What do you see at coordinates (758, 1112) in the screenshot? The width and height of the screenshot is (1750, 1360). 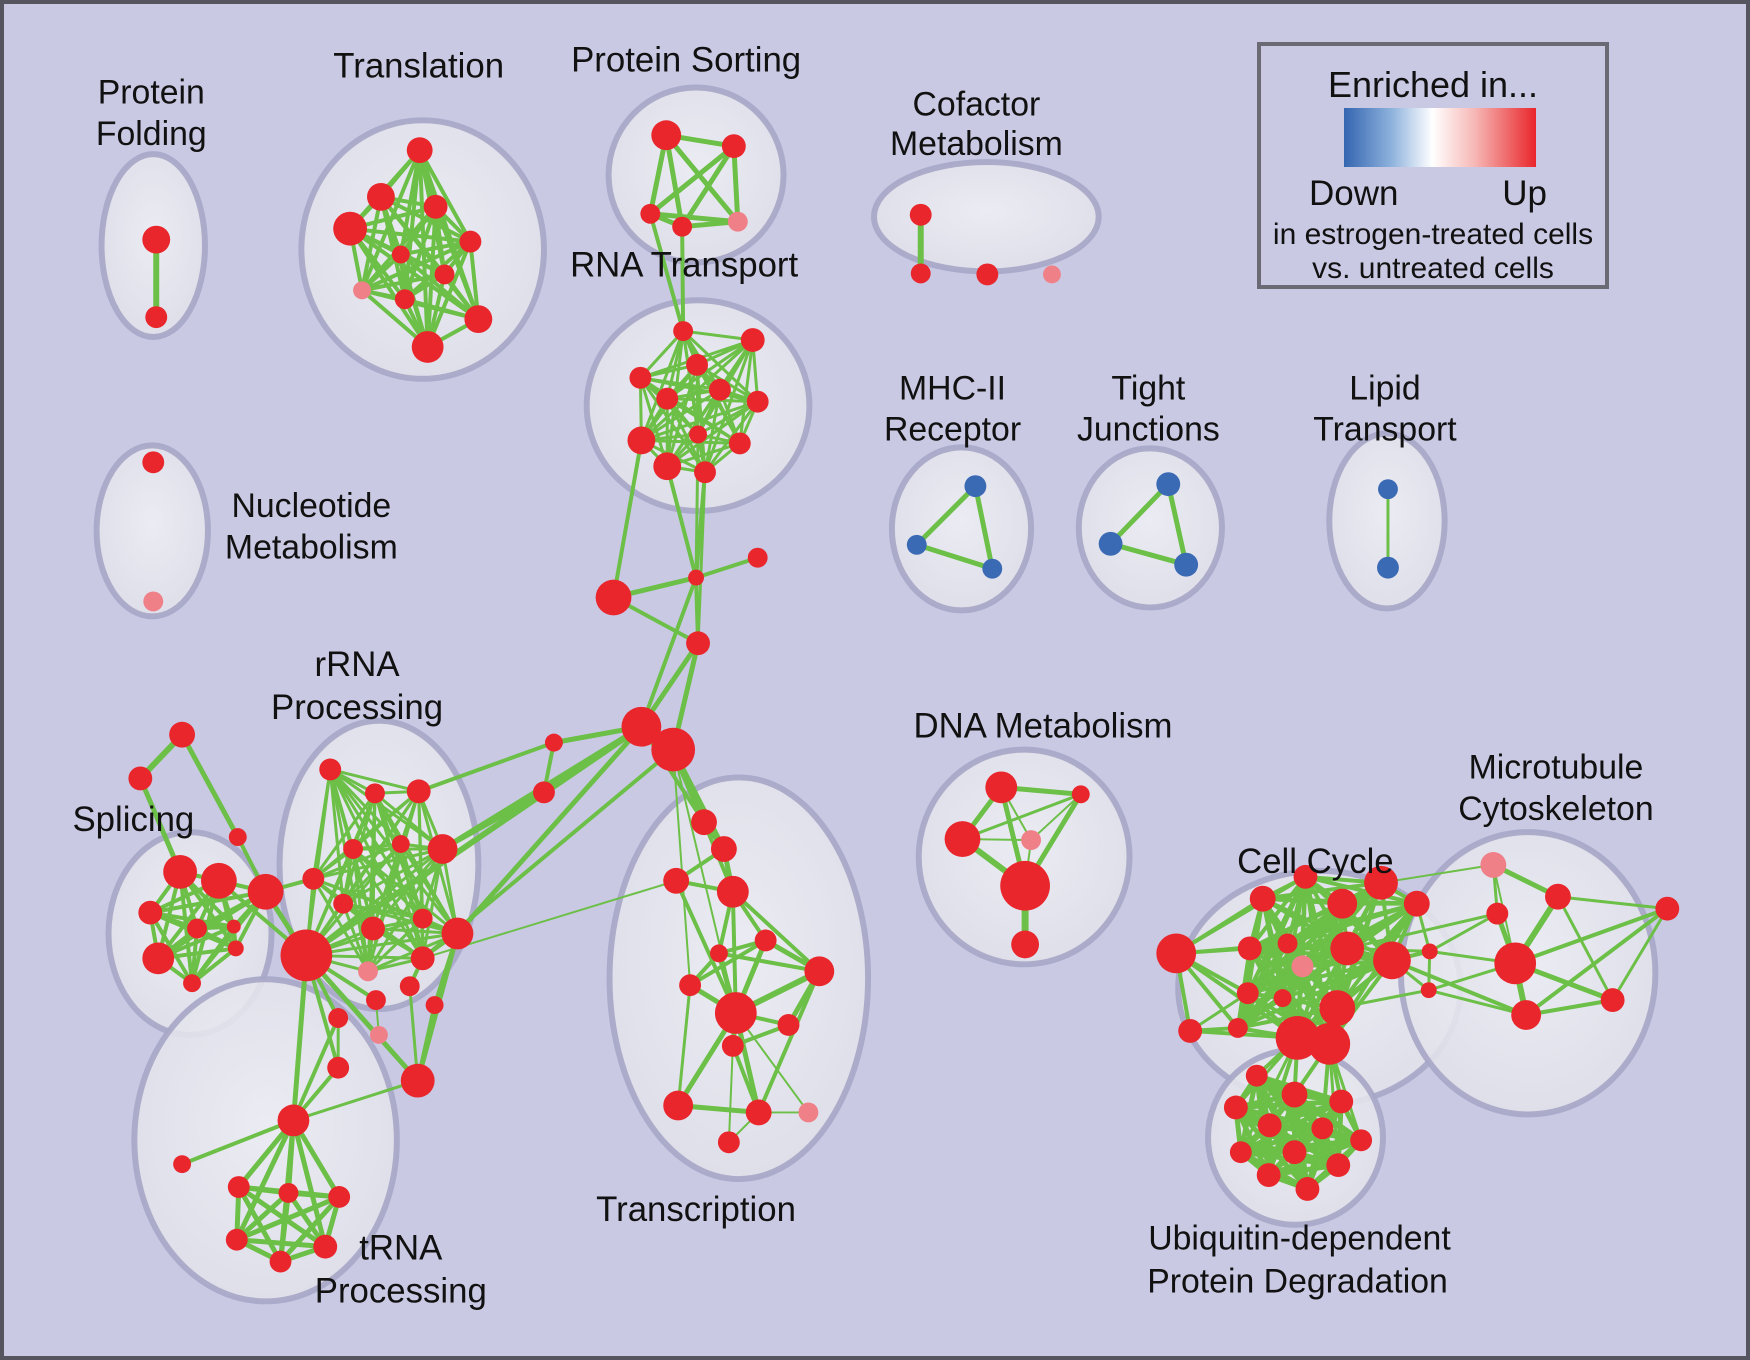 I see `node-x13` at bounding box center [758, 1112].